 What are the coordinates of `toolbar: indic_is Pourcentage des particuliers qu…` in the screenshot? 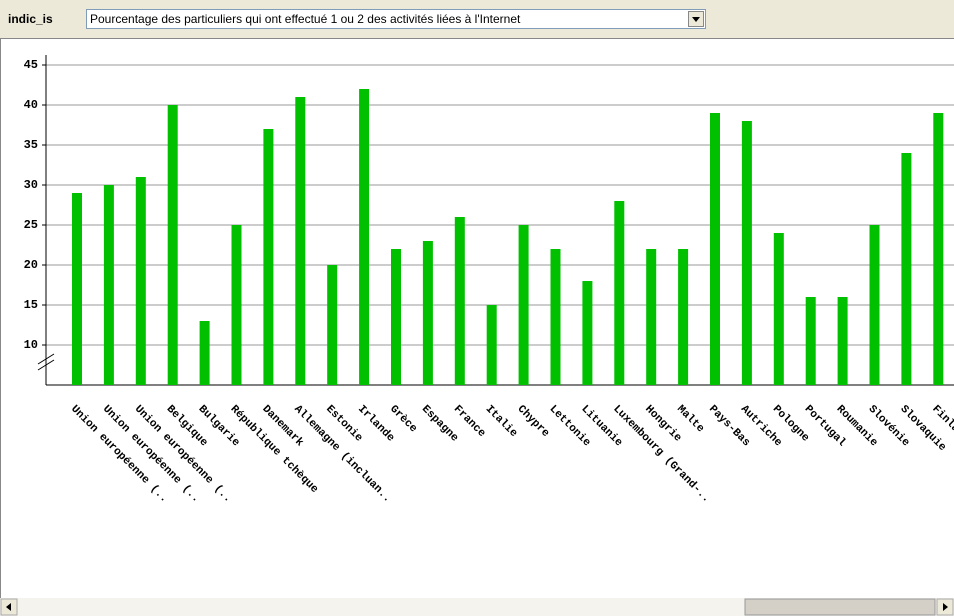 It's located at (477, 19).